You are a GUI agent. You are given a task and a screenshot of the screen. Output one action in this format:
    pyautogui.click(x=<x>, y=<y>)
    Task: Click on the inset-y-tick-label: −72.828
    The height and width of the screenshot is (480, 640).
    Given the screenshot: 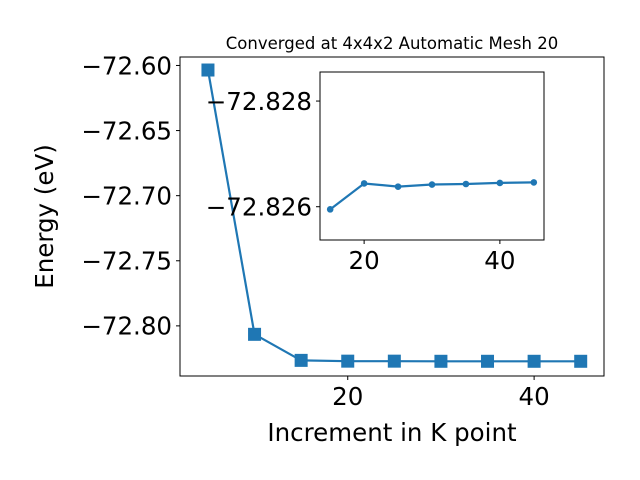 What is the action you would take?
    pyautogui.click(x=259, y=101)
    